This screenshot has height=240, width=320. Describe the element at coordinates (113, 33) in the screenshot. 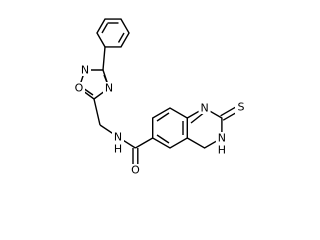

I see `phenyl-ring` at that location.